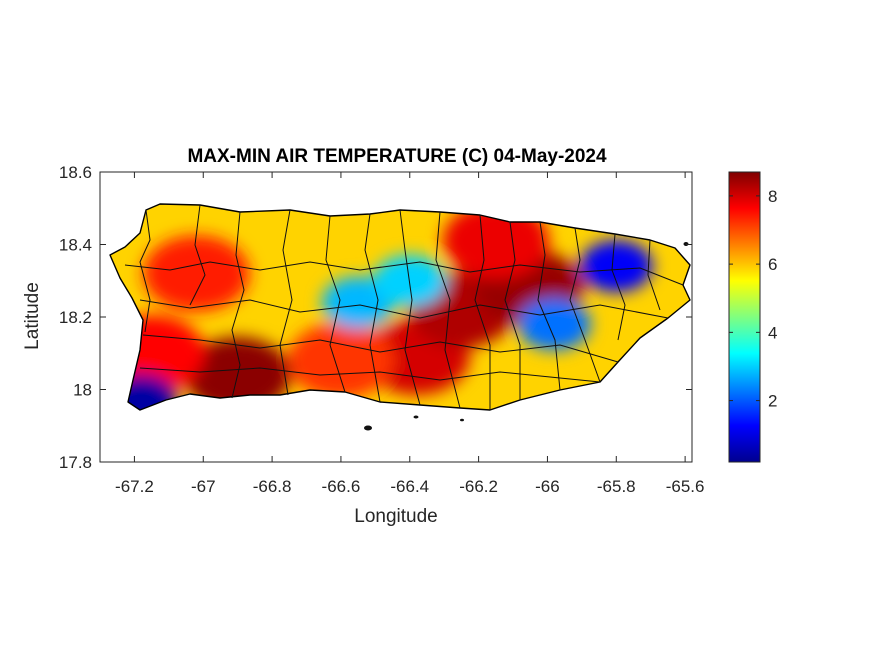 This screenshot has width=875, height=656. What do you see at coordinates (772, 332) in the screenshot?
I see `colorbar-tick-label: 4` at bounding box center [772, 332].